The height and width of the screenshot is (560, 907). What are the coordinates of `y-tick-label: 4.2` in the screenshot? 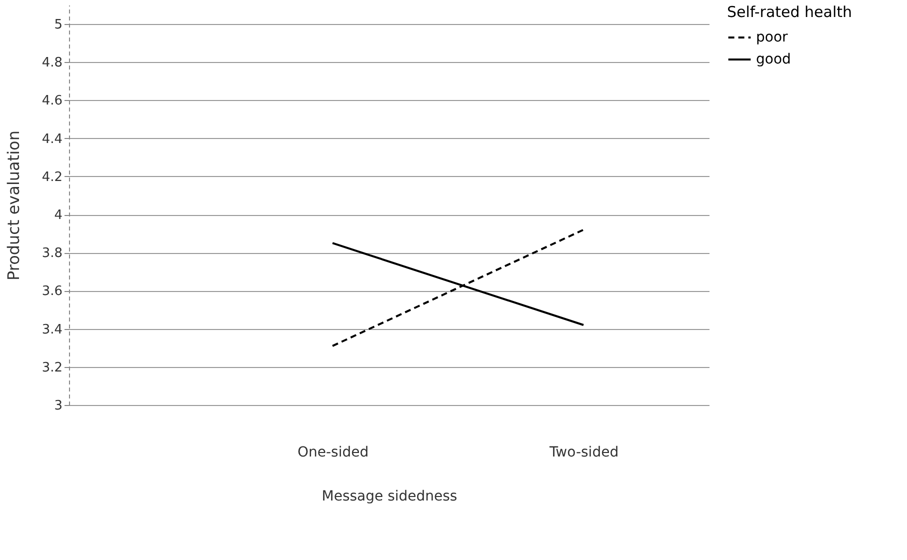 It's located at (52, 177).